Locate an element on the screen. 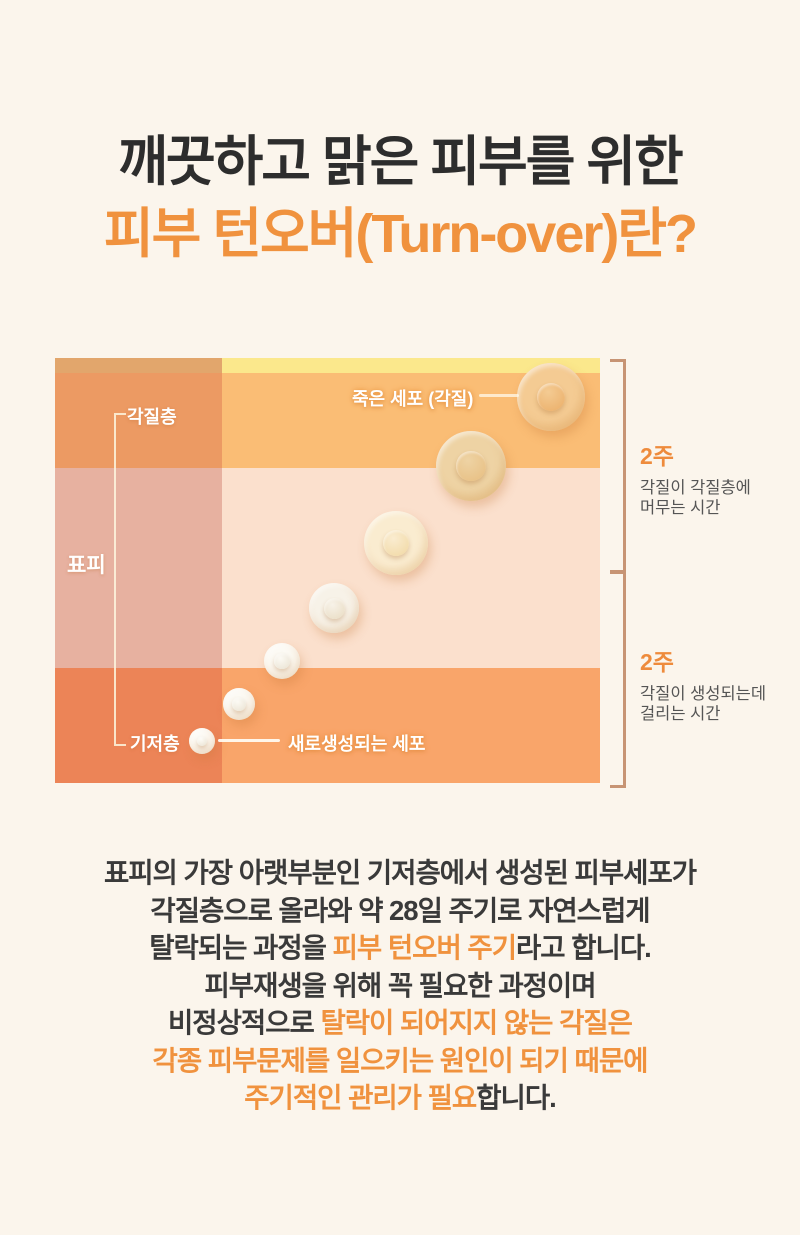 Image resolution: width=800 pixels, height=1235 pixels. paragraph-line-3-highlight: 피부 턴오버 주기 is located at coordinates (424, 947).